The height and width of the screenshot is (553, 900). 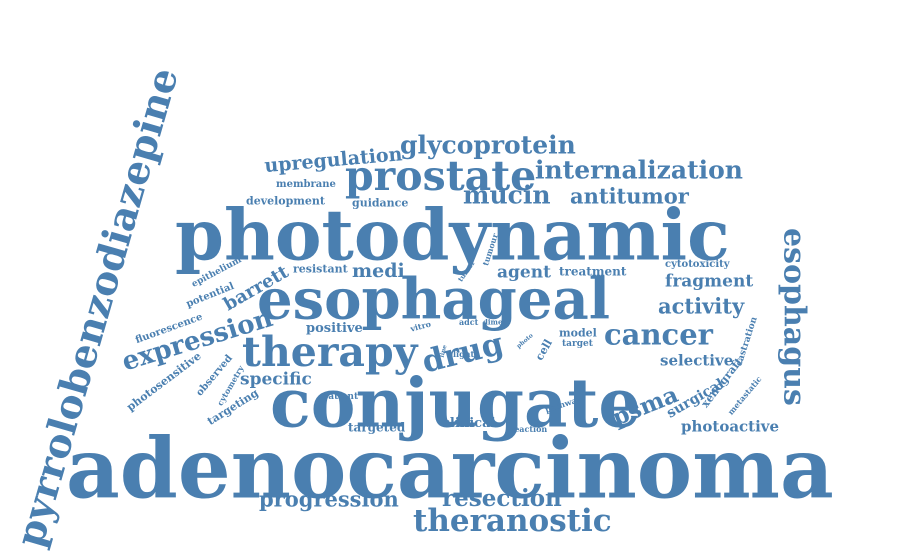 I want to click on word-target: target, so click(x=577, y=344).